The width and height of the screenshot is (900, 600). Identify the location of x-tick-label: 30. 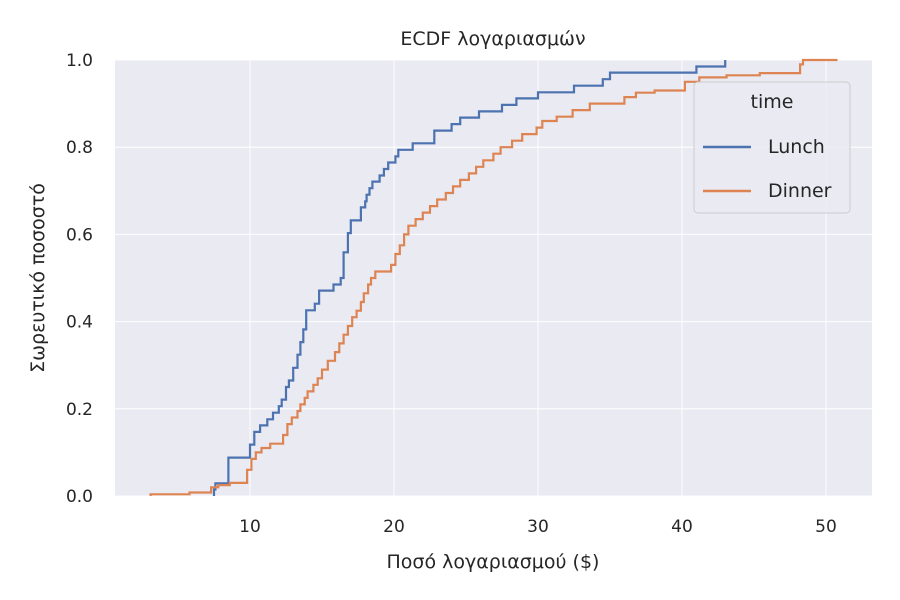
(538, 527).